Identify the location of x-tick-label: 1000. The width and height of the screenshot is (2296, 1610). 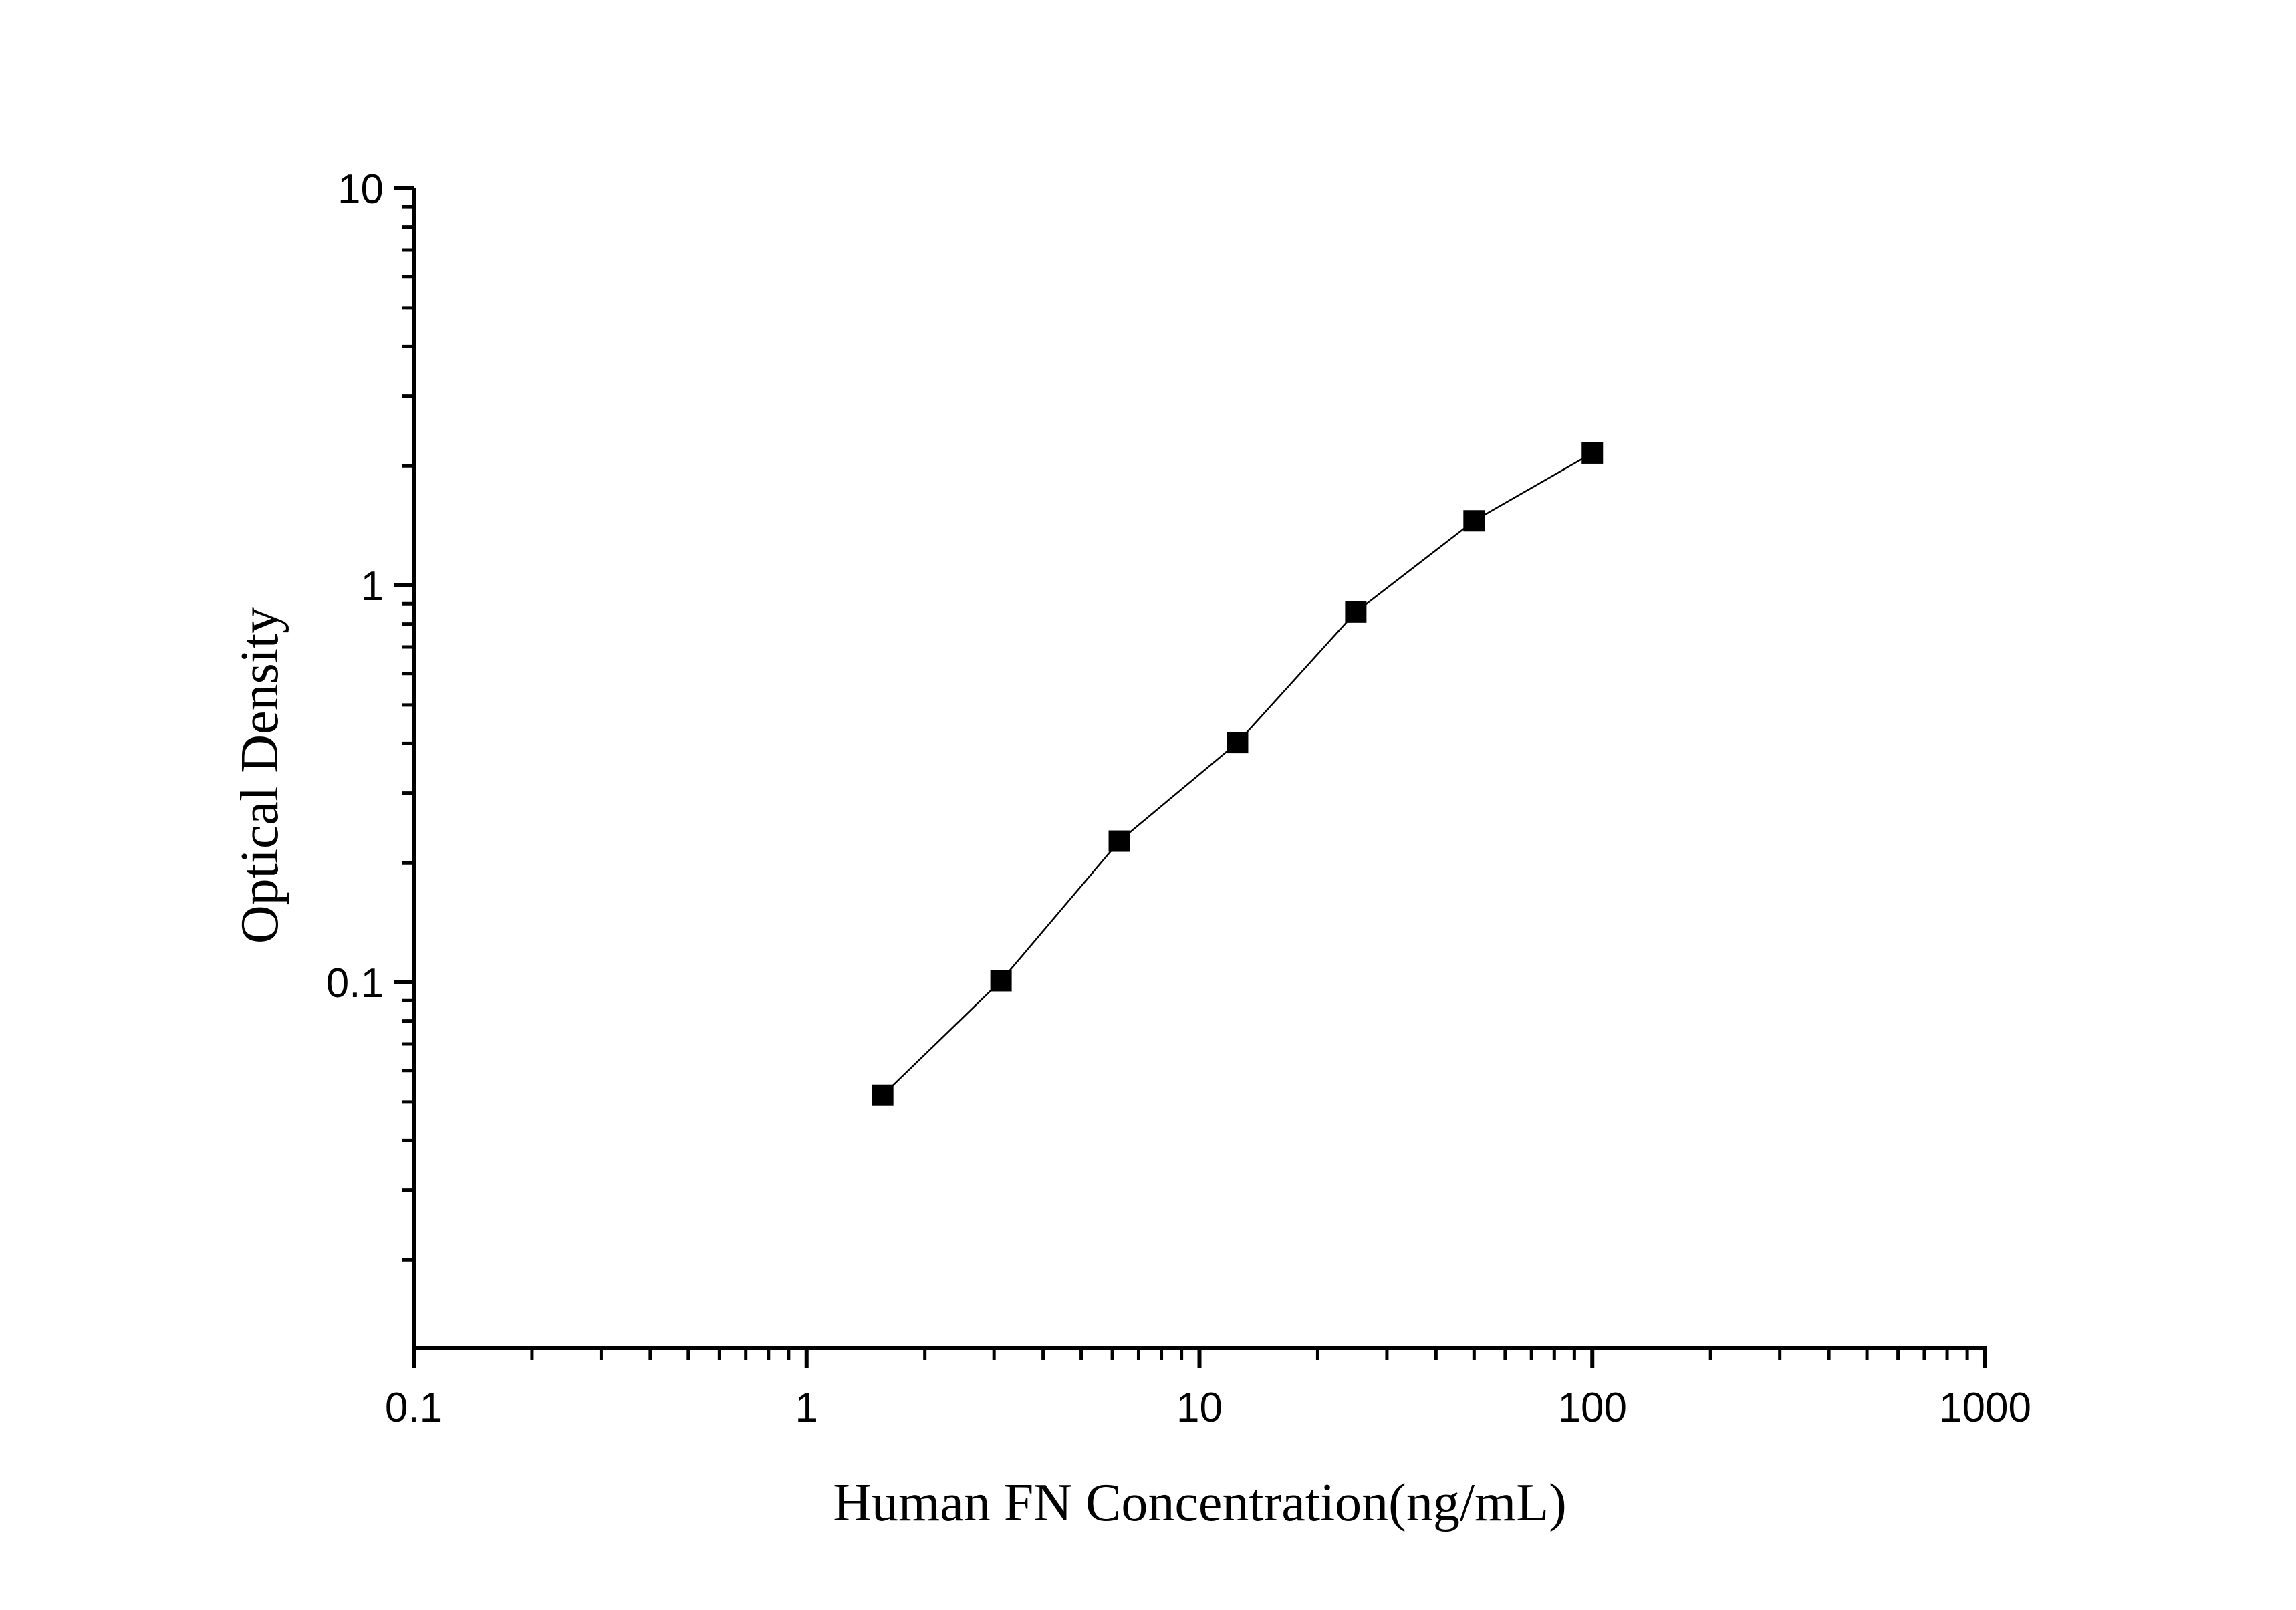
(1985, 1408).